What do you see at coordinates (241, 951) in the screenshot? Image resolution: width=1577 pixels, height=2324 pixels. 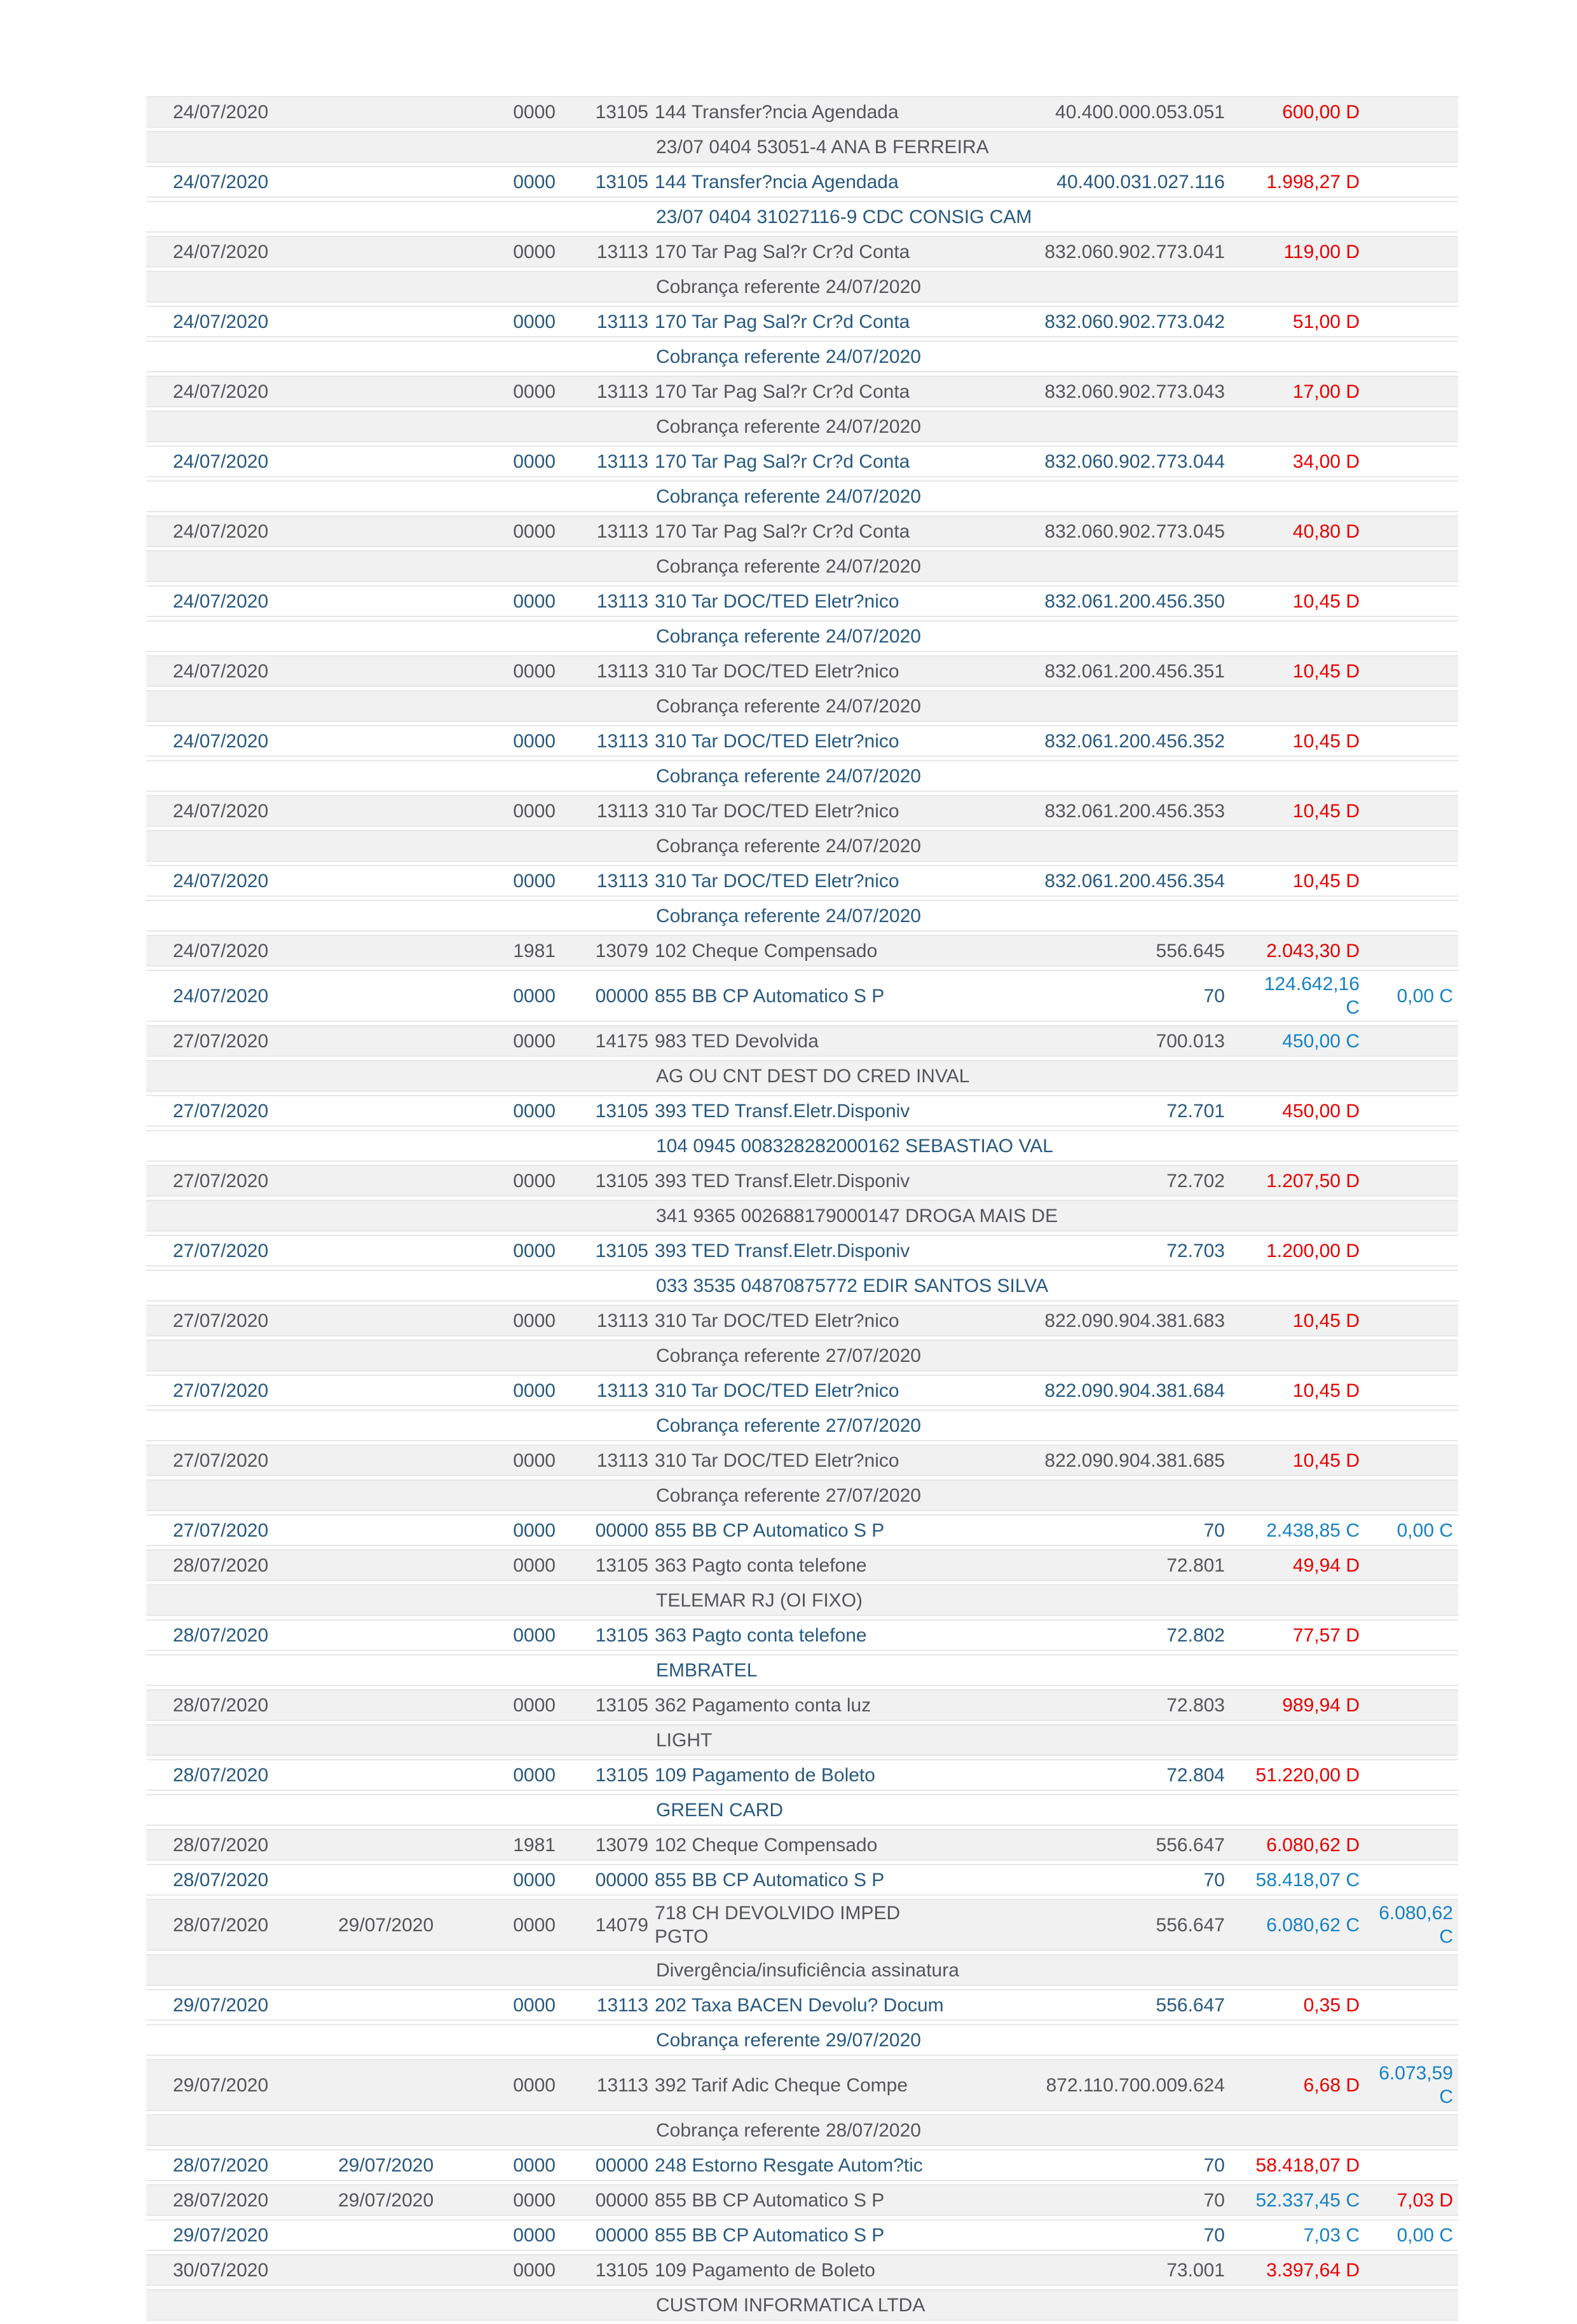 I see `cell-date1: 24/07/2020` at bounding box center [241, 951].